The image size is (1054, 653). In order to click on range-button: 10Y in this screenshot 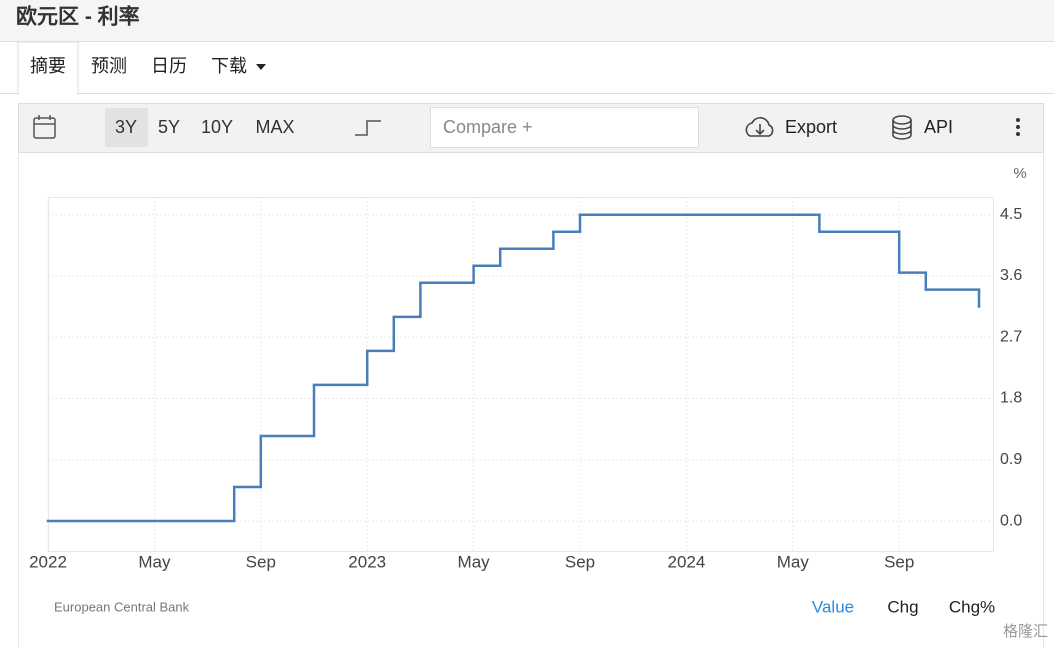, I will do `click(217, 127)`.